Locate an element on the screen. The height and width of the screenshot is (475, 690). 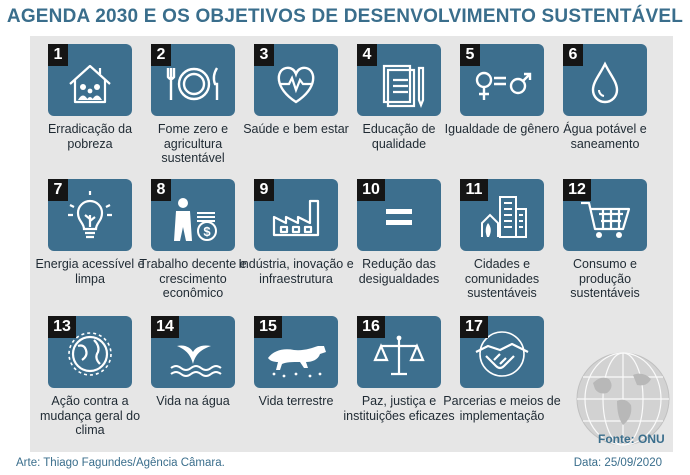
scales-icon is located at coordinates (399, 355).